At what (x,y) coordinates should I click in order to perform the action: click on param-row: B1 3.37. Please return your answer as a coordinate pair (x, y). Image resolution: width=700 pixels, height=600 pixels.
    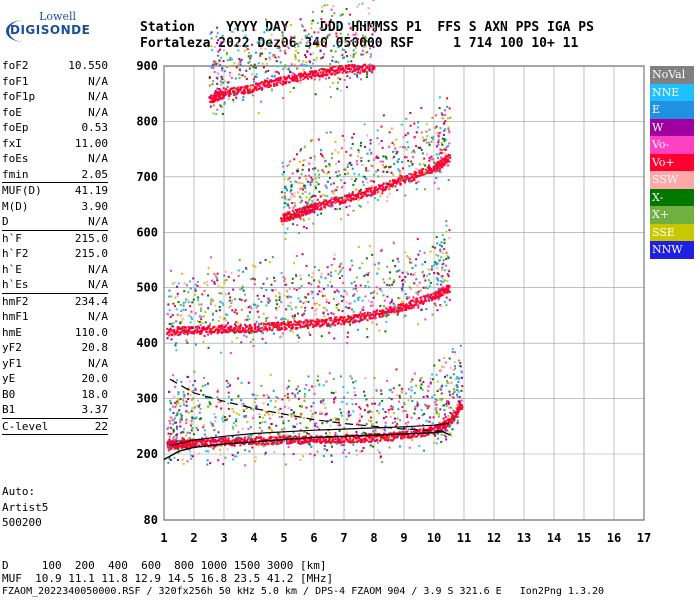
    Looking at the image, I should click on (55, 410).